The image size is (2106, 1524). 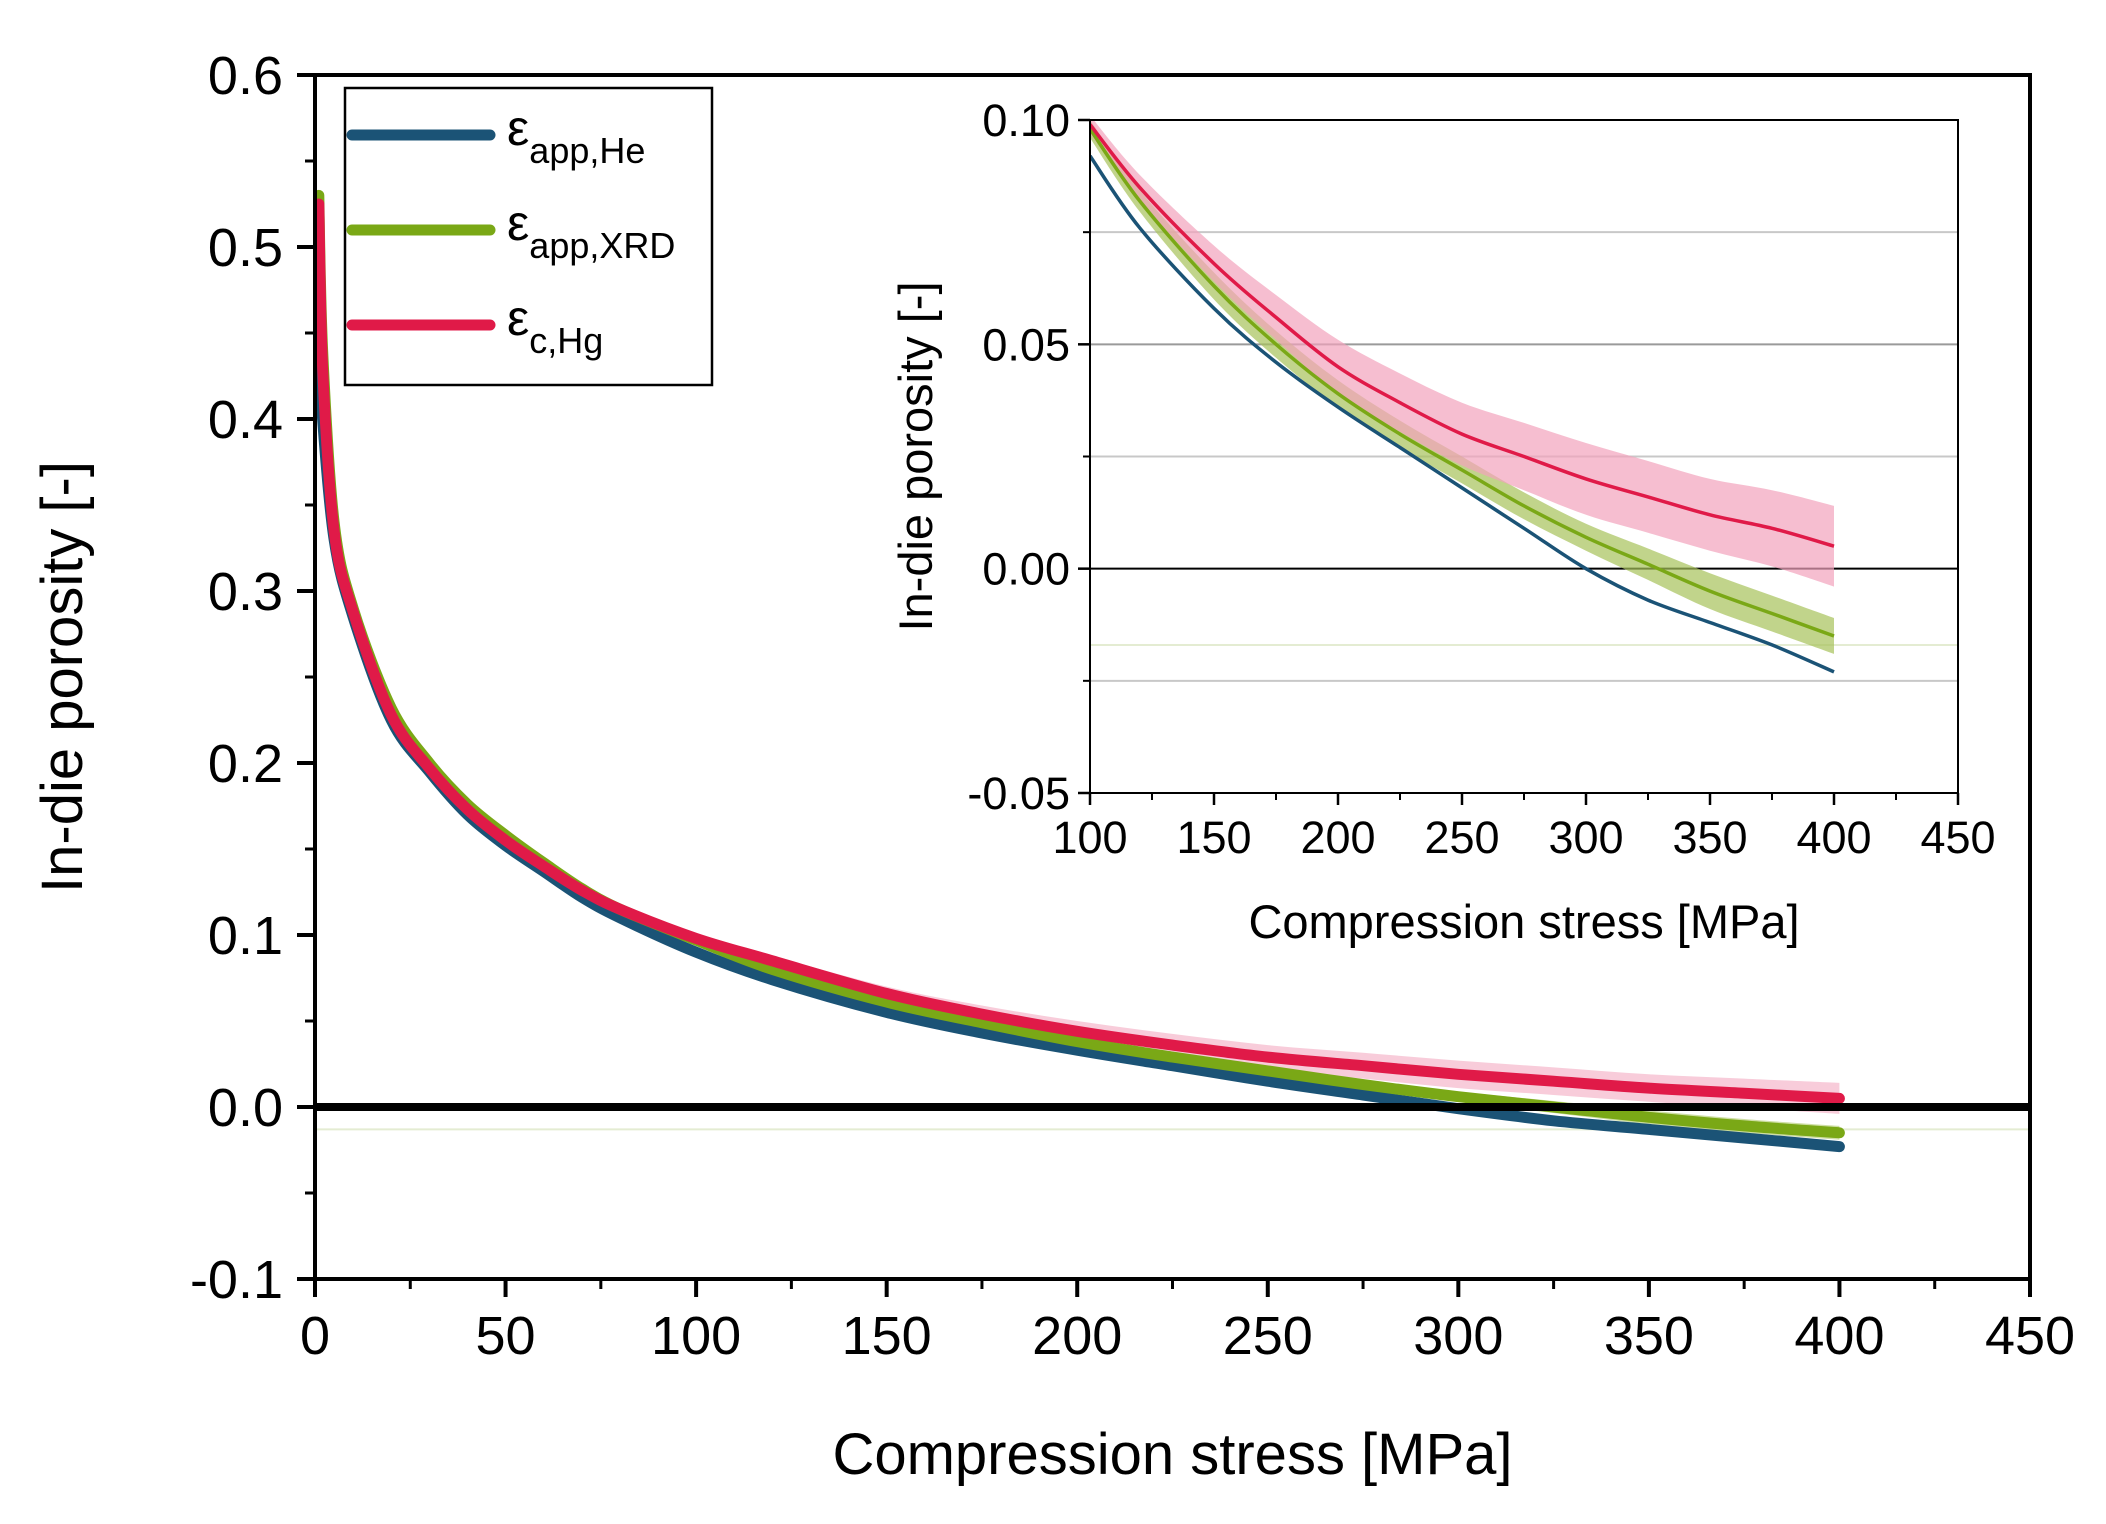 What do you see at coordinates (1957, 837) in the screenshot?
I see `inset-xtick-label: 450` at bounding box center [1957, 837].